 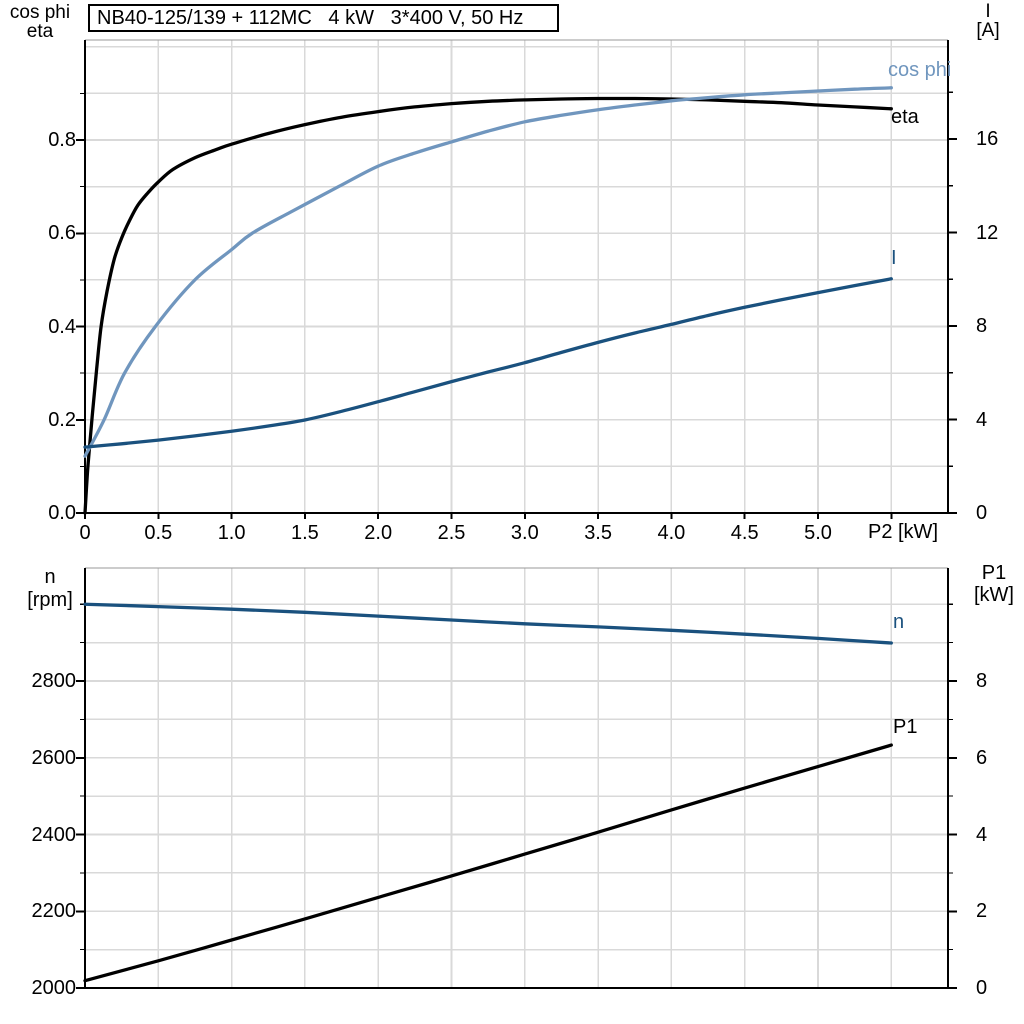 I want to click on n-curve, so click(x=488, y=623).